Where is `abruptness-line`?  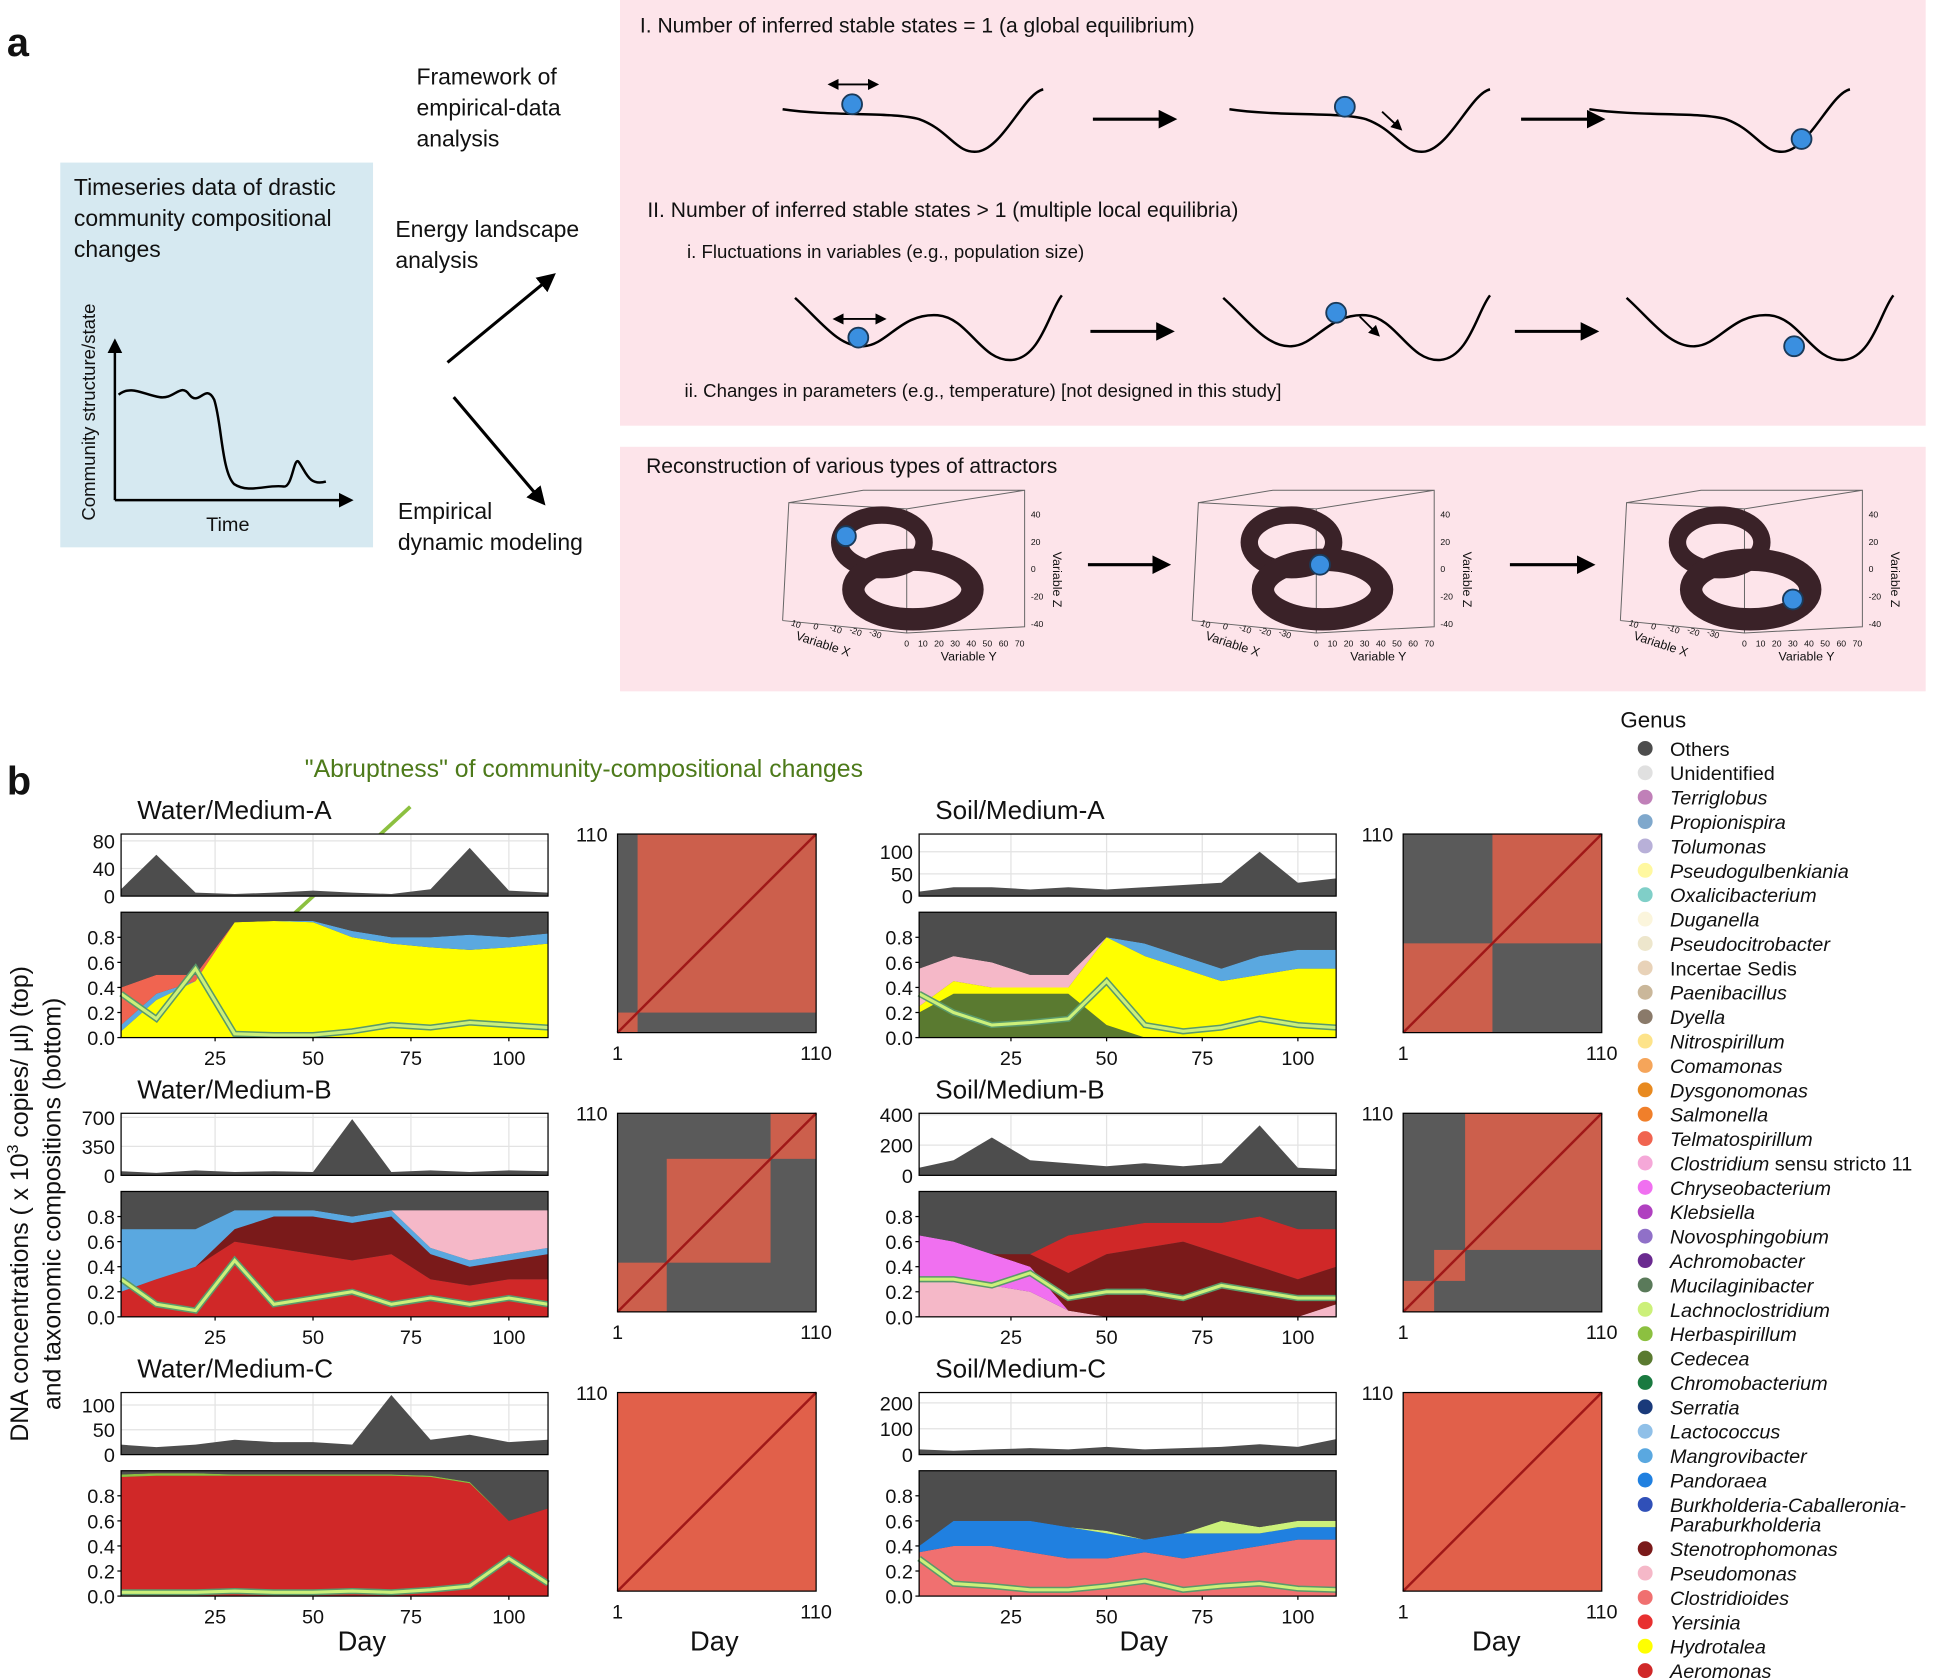
abruptness-line is located at coordinates (335, 1575).